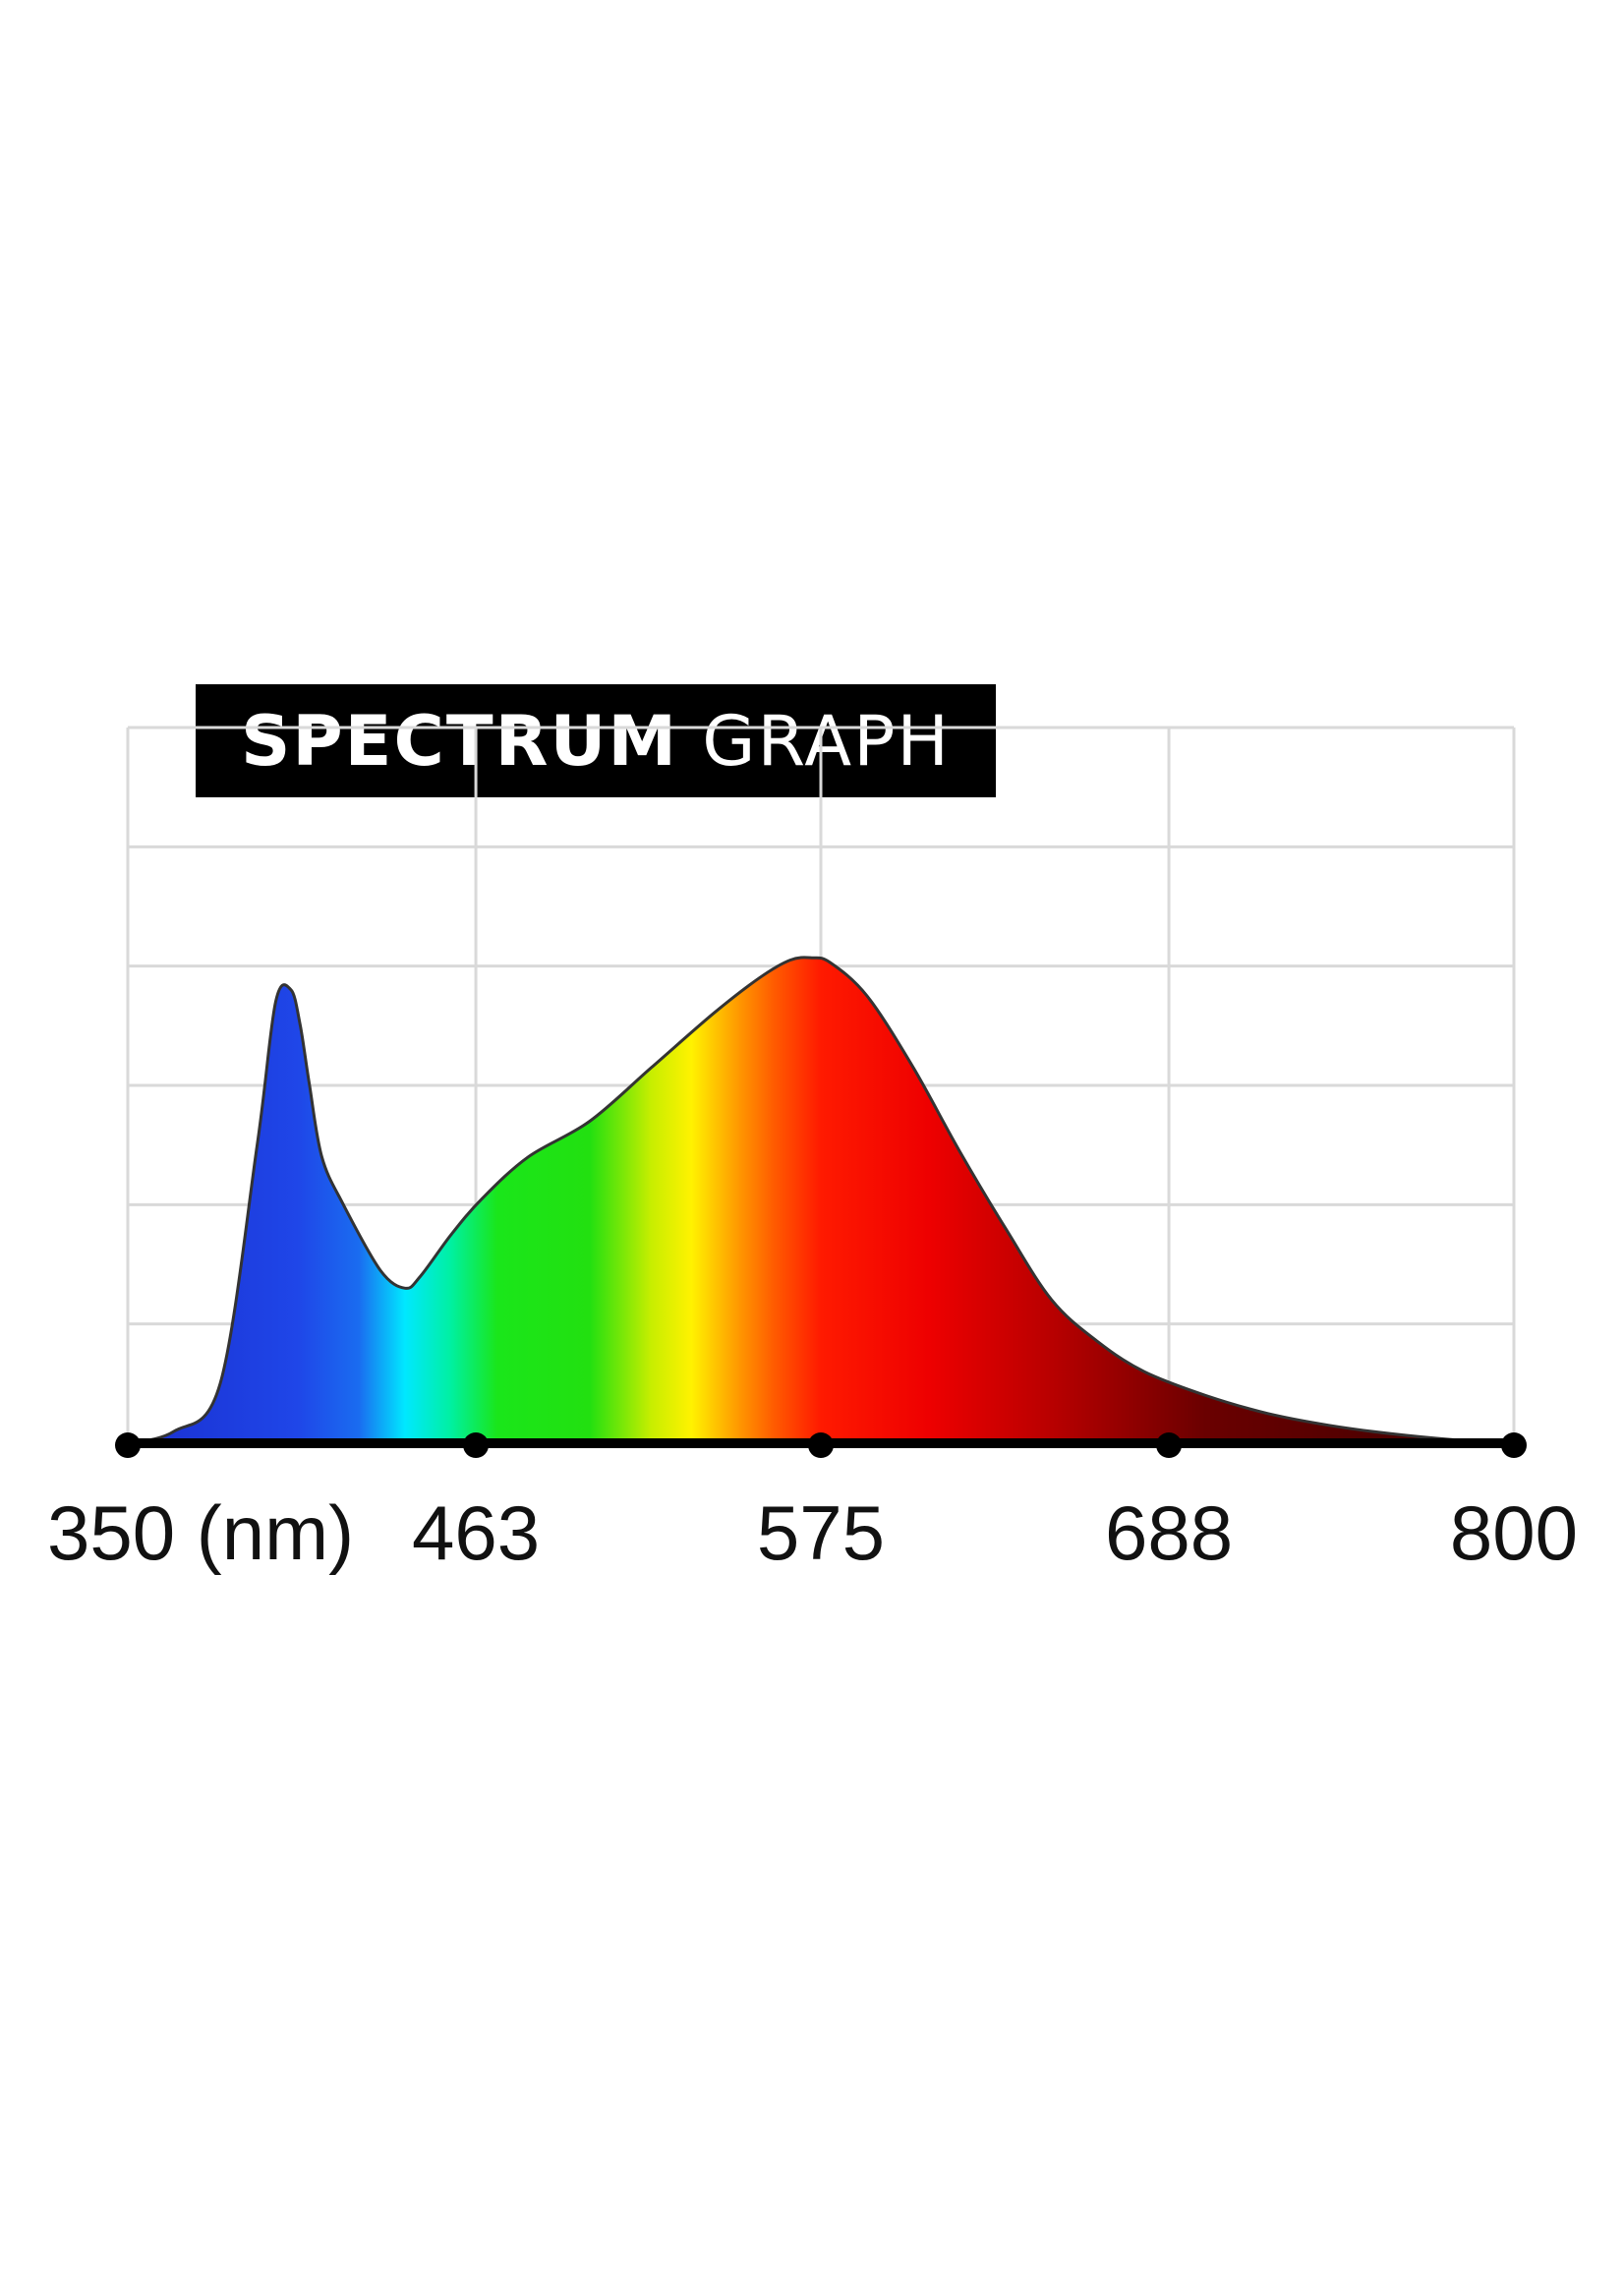 The width and height of the screenshot is (1624, 2274). I want to click on x-tick-label: 575, so click(821, 1532).